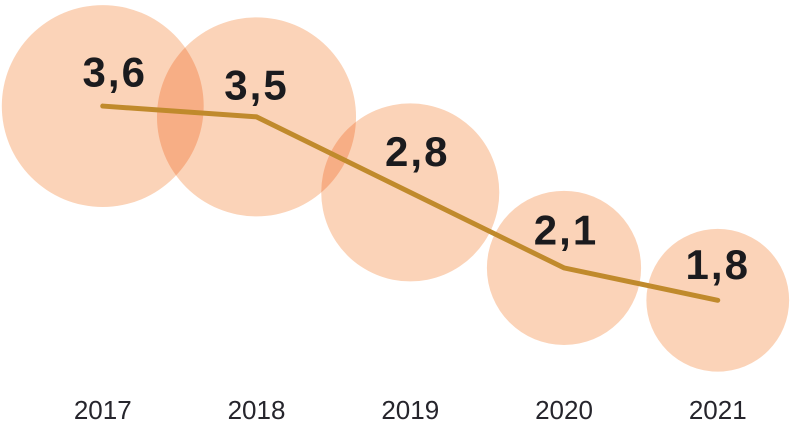 The height and width of the screenshot is (425, 791). Describe the element at coordinates (564, 410) in the screenshot. I see `year-label-2020: 2020` at that location.